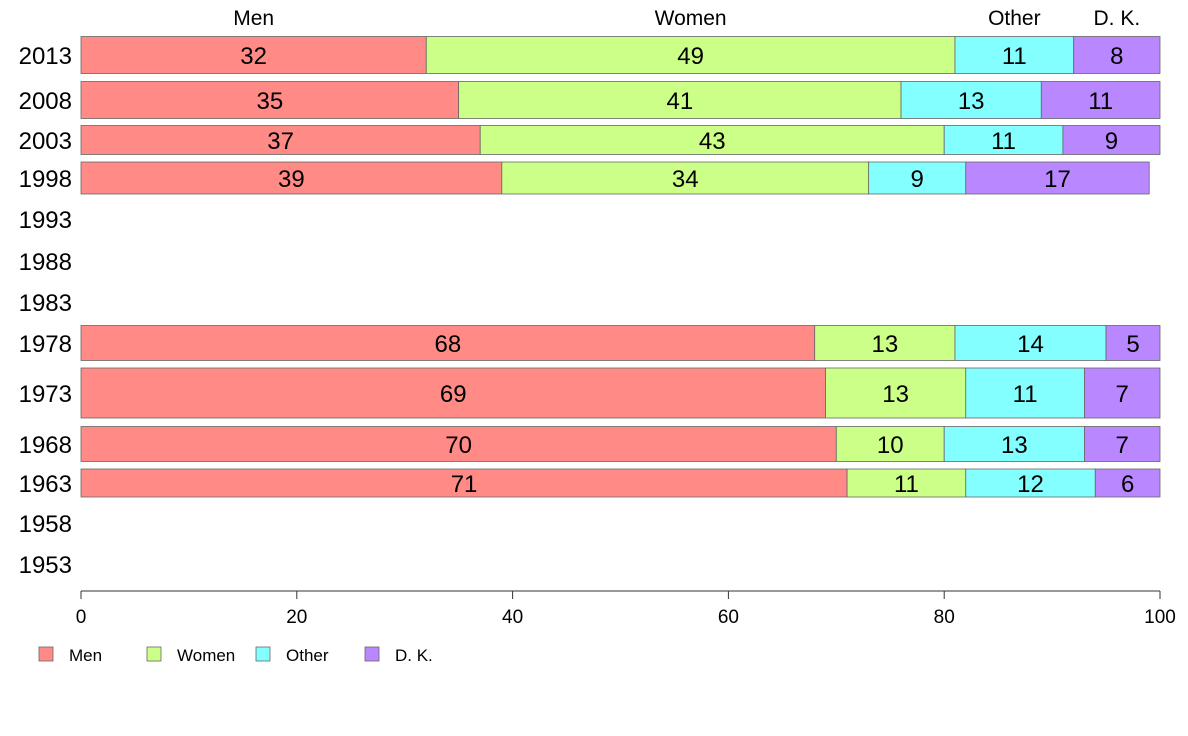 This screenshot has height=736, width=1188. Describe the element at coordinates (45, 565) in the screenshot. I see `y-tick-label: 1953` at that location.